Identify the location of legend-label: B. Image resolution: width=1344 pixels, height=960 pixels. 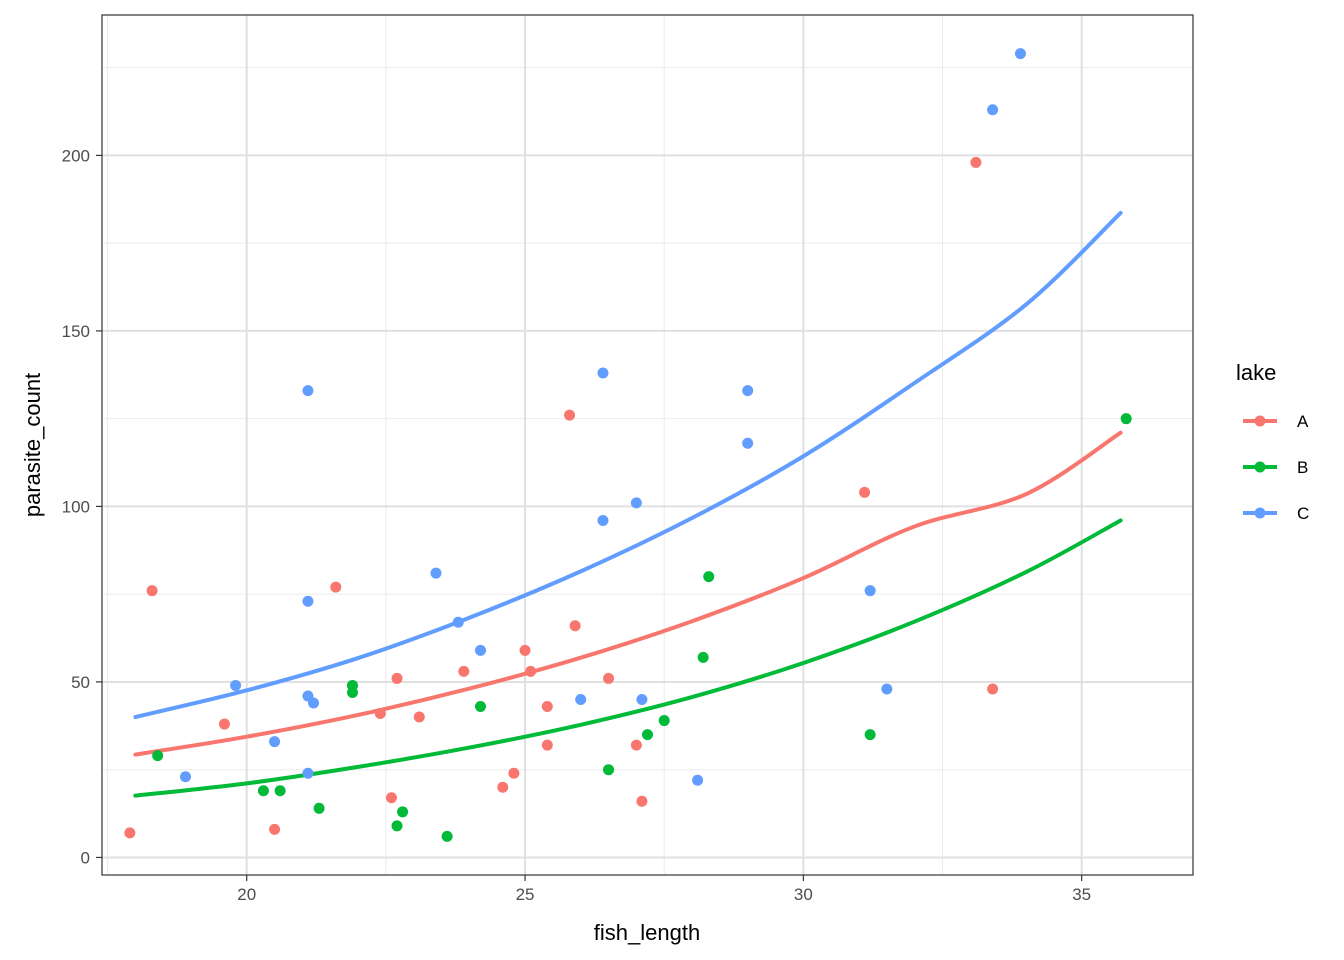
(1302, 467).